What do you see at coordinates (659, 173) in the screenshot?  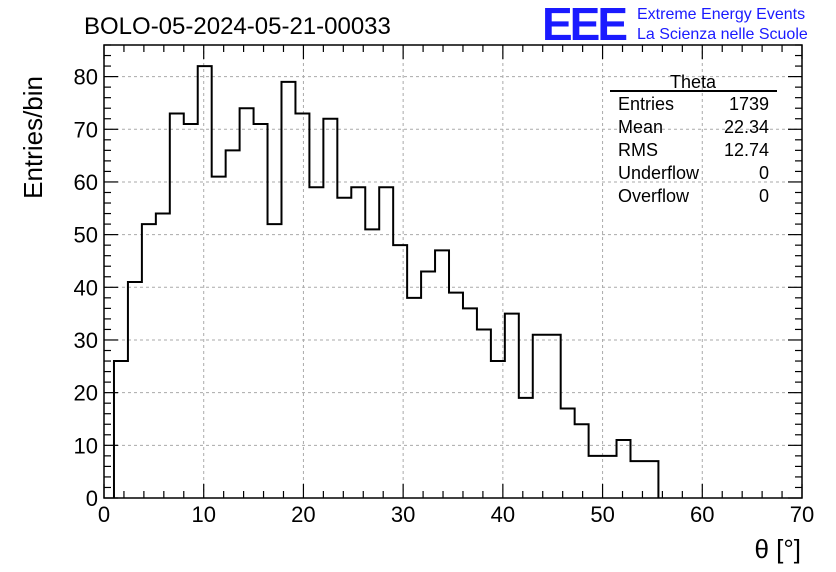 I see `stats-row-label: Underflow` at bounding box center [659, 173].